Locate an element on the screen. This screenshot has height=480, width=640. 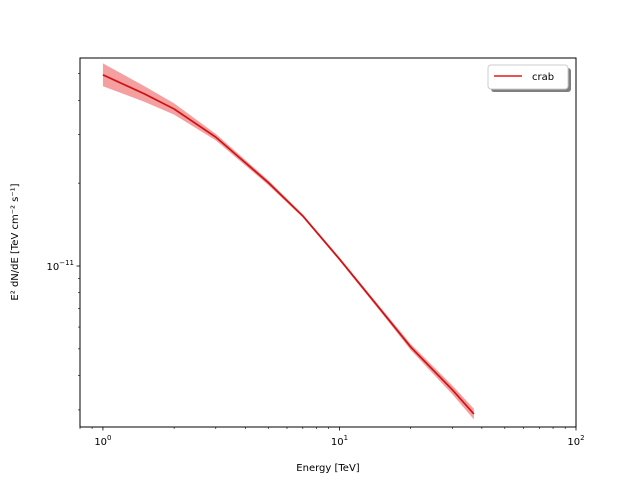
legend-label-crab: crab is located at coordinates (543, 77).